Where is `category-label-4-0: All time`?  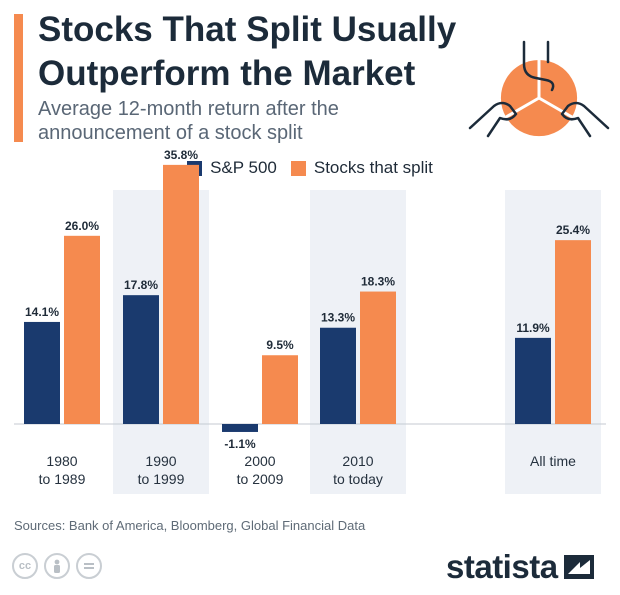
category-label-4-0: All time is located at coordinates (553, 461).